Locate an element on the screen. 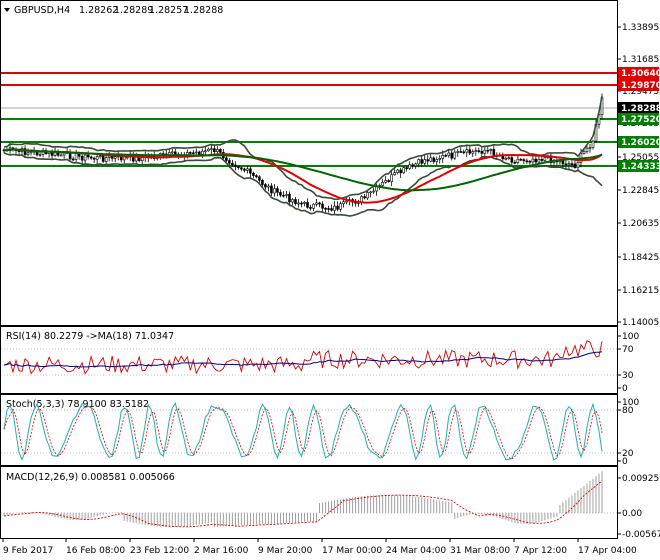 The height and width of the screenshot is (560, 660). price-axis-label: 1.31685 is located at coordinates (640, 60).